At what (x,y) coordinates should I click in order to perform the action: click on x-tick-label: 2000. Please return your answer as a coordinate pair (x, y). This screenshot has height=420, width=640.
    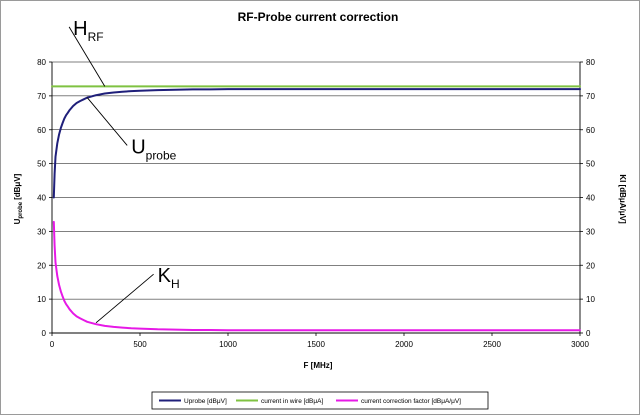
    Looking at the image, I should click on (404, 344).